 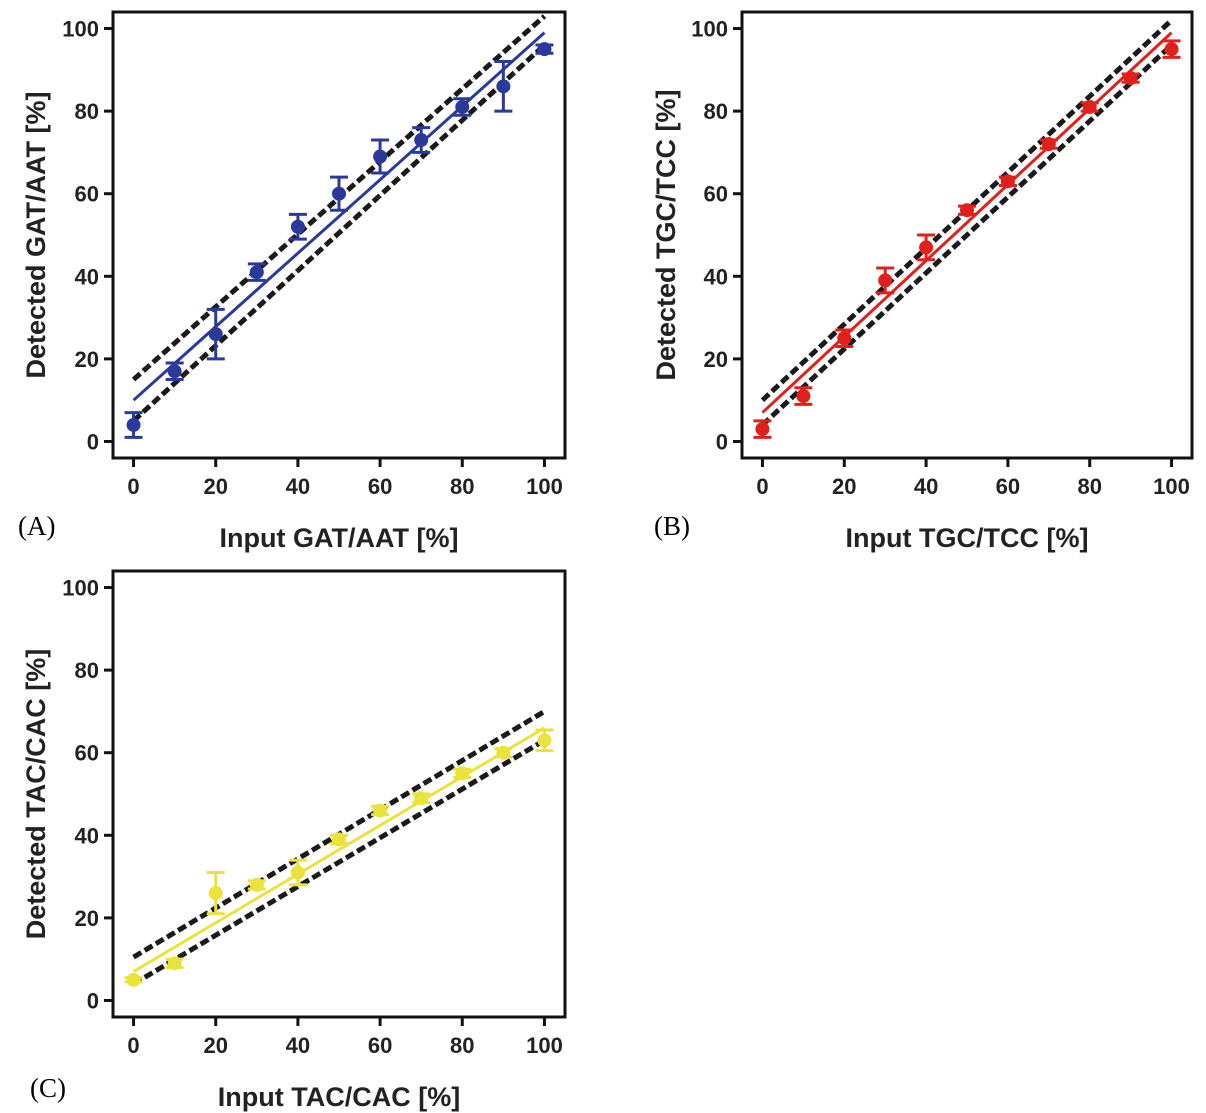 What do you see at coordinates (36, 234) in the screenshot?
I see `y-axis-label: Detected GAT/AAT [%]` at bounding box center [36, 234].